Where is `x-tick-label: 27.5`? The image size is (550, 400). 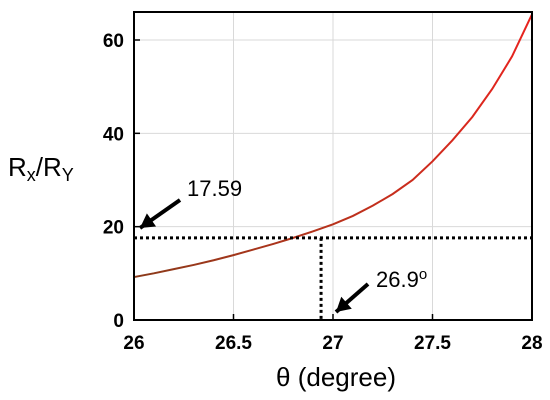
x-tick-label: 27.5 is located at coordinates (432, 343).